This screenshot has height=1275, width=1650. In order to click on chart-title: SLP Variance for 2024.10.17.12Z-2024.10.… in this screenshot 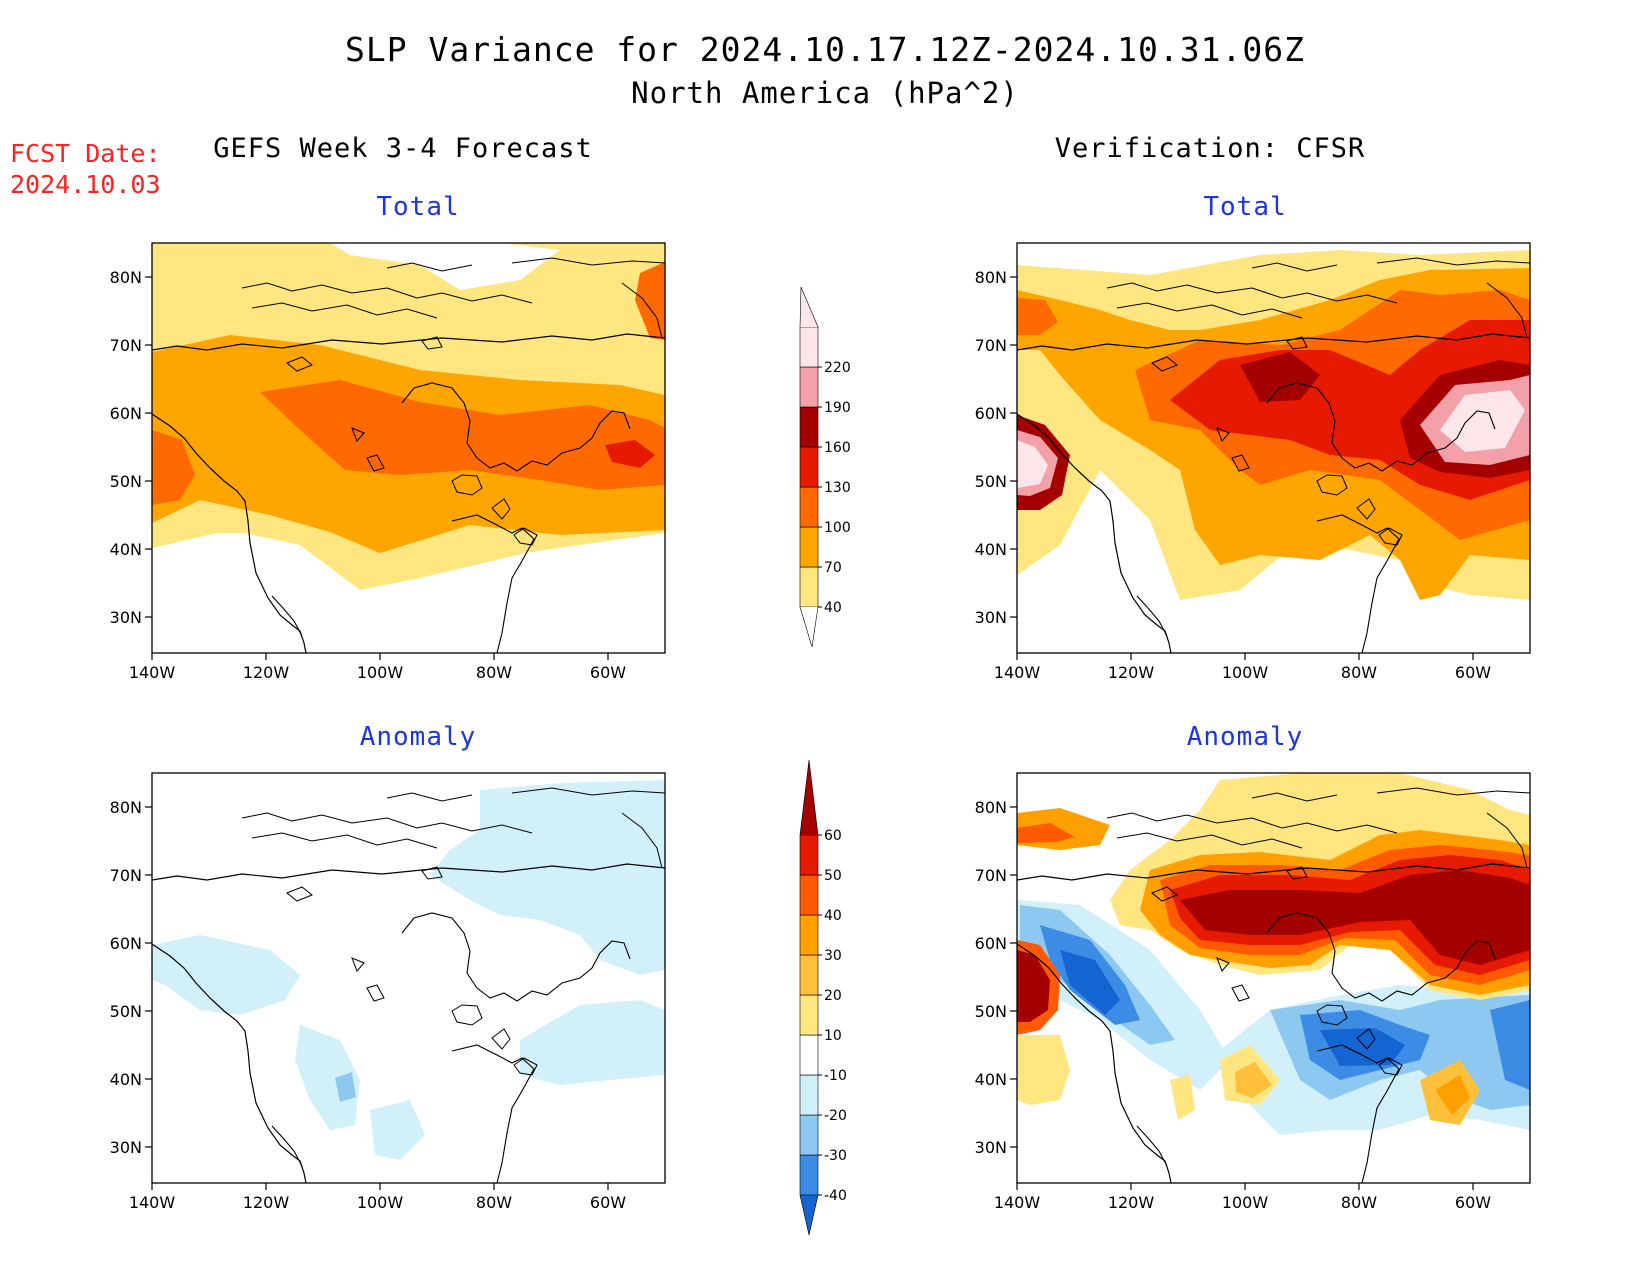, I will do `click(825, 49)`.